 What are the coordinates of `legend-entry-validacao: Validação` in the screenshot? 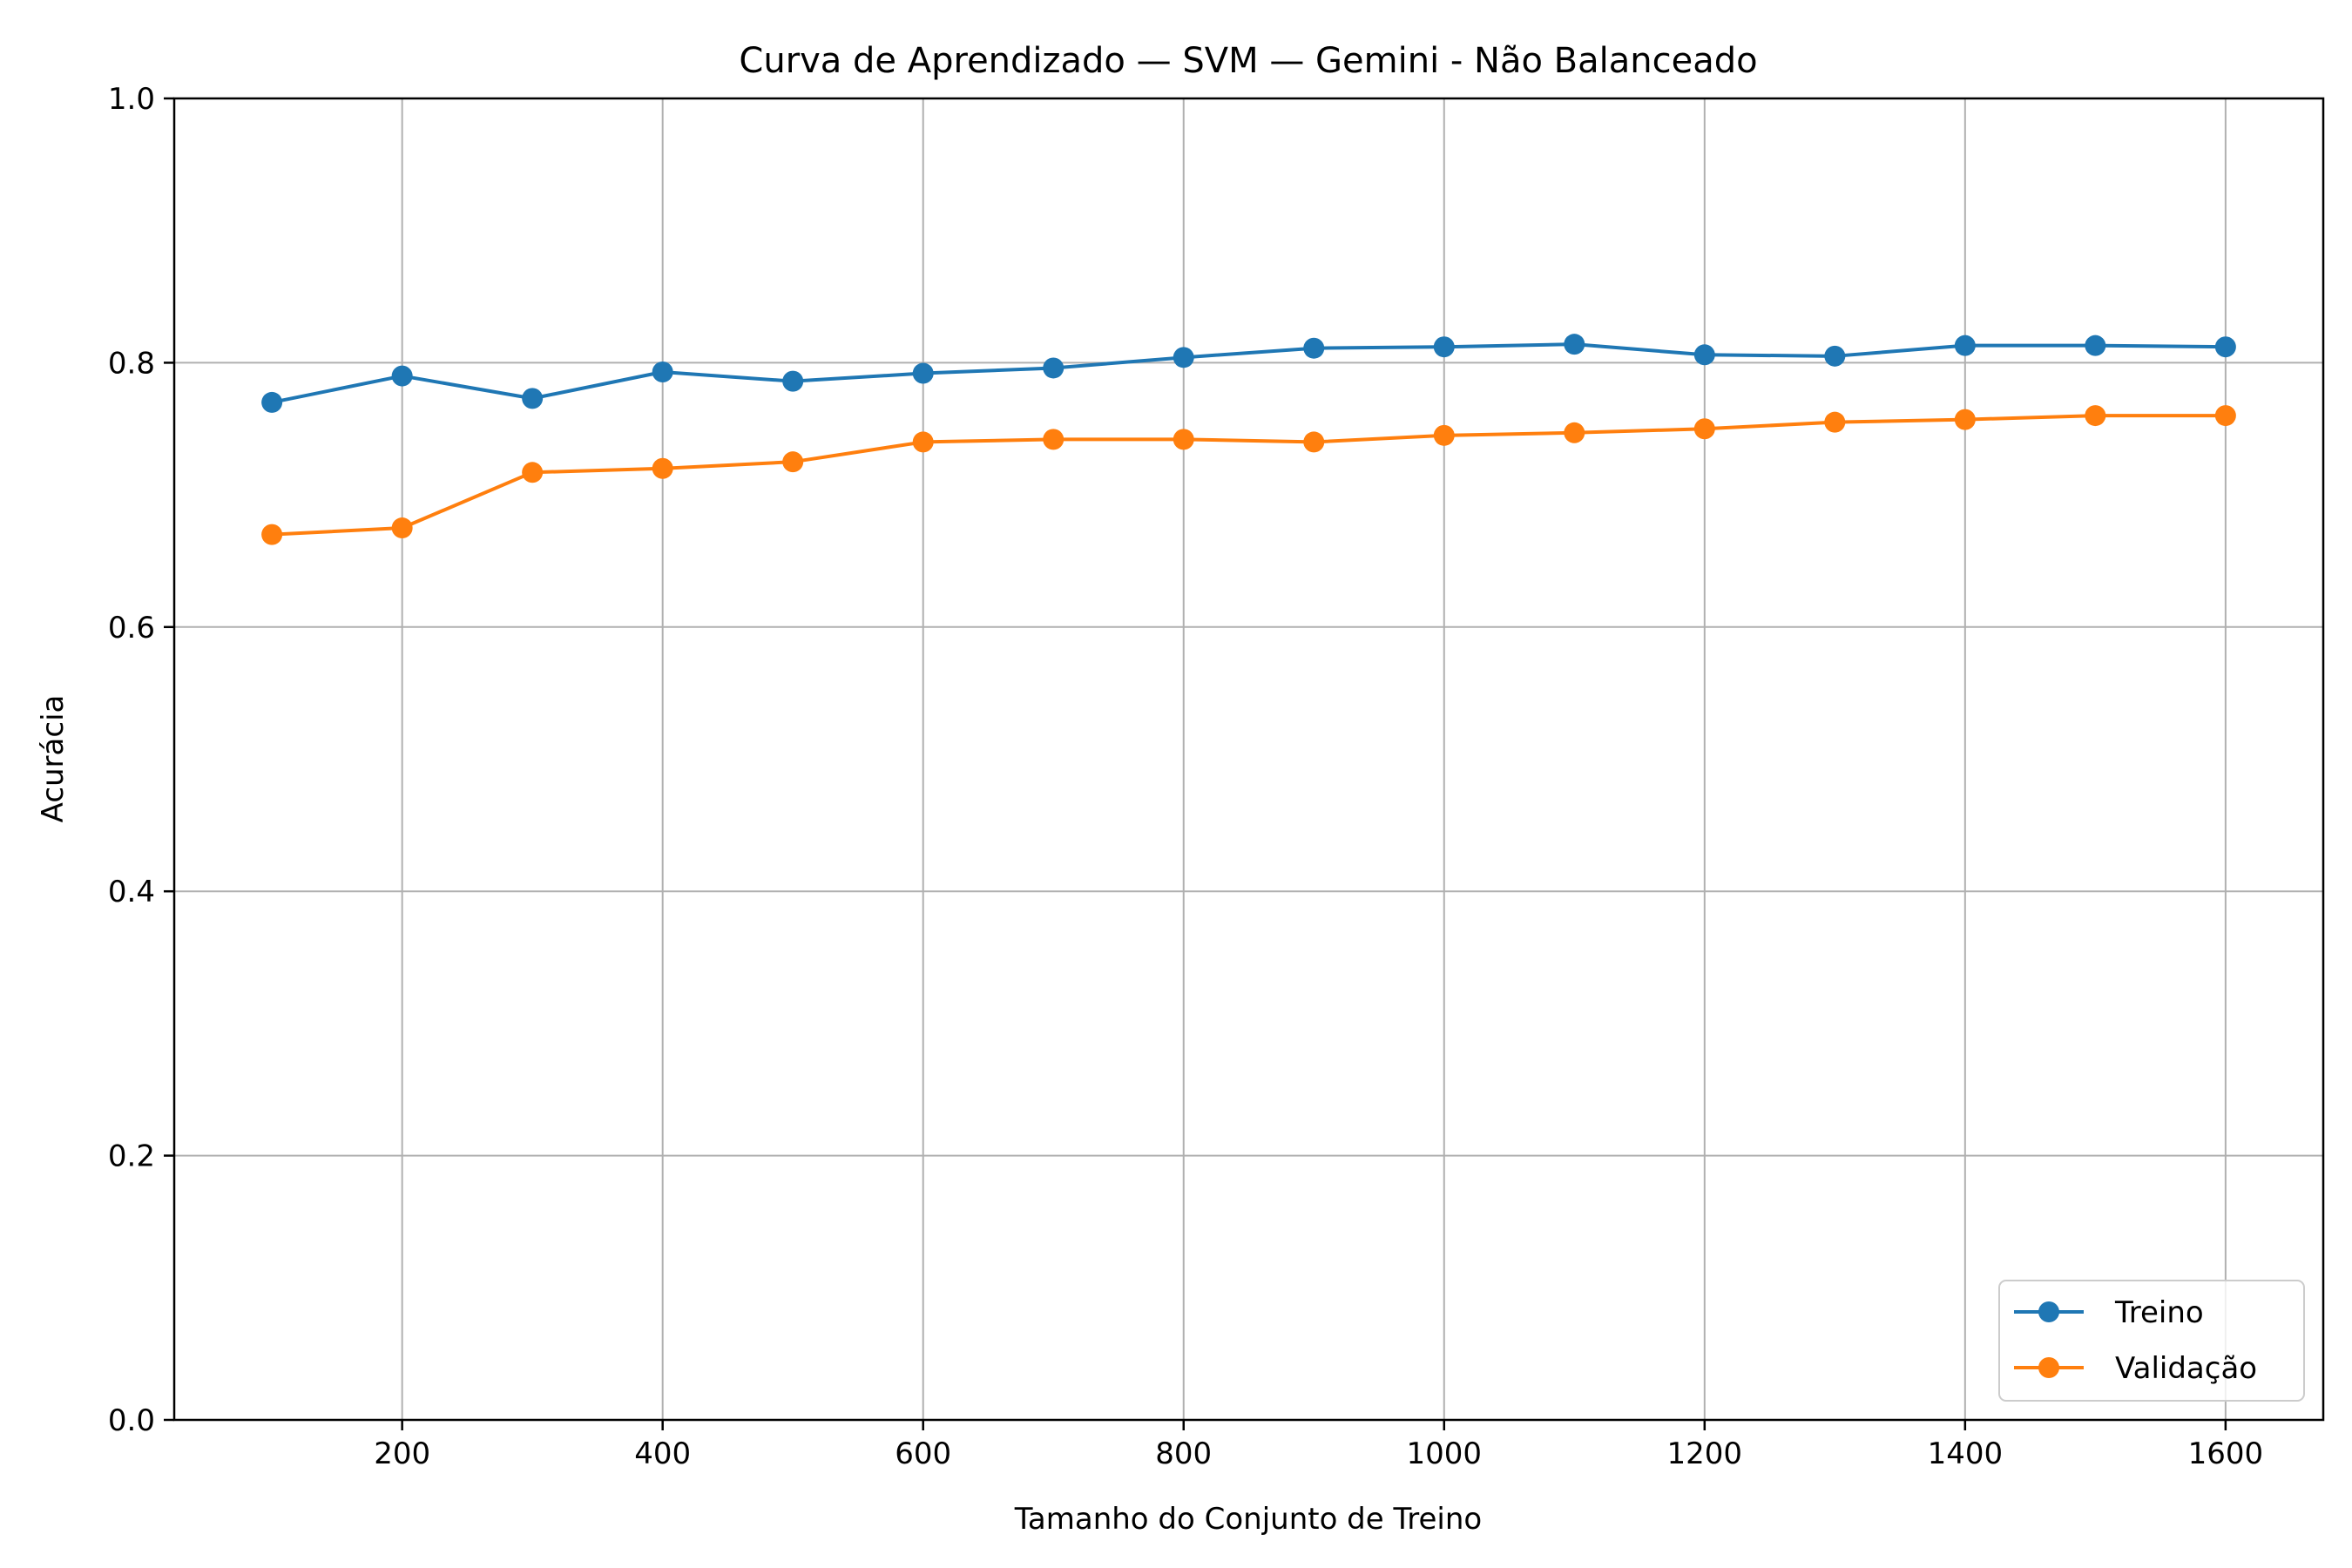 It's located at (2135, 1369).